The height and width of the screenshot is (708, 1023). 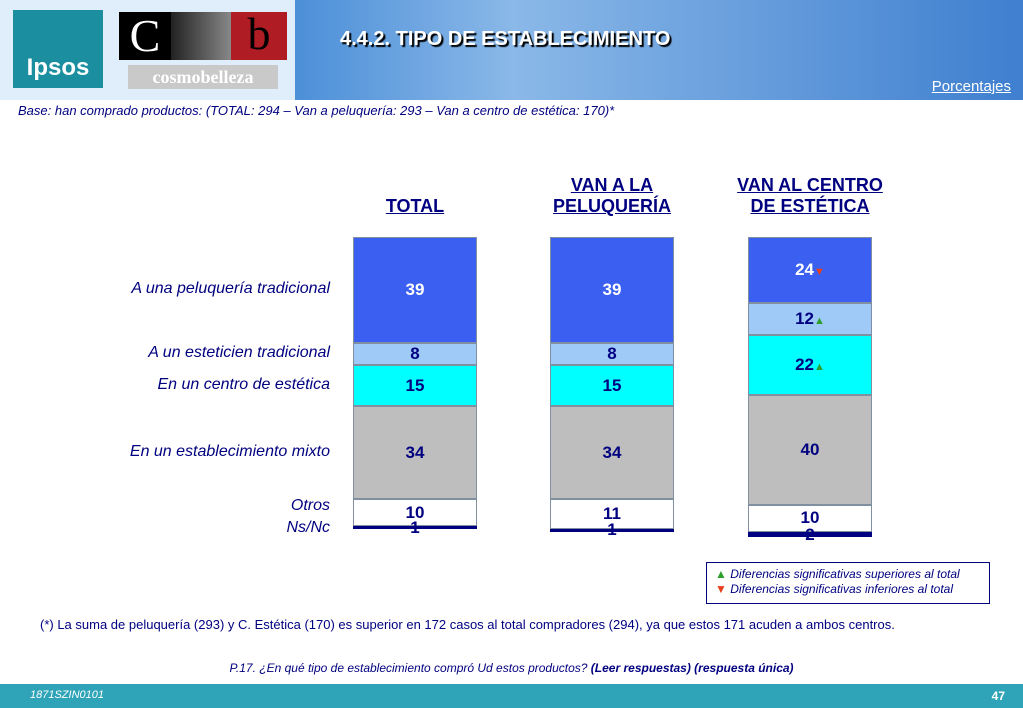 What do you see at coordinates (230, 289) in the screenshot?
I see `row-label: A una peluquería tradicional` at bounding box center [230, 289].